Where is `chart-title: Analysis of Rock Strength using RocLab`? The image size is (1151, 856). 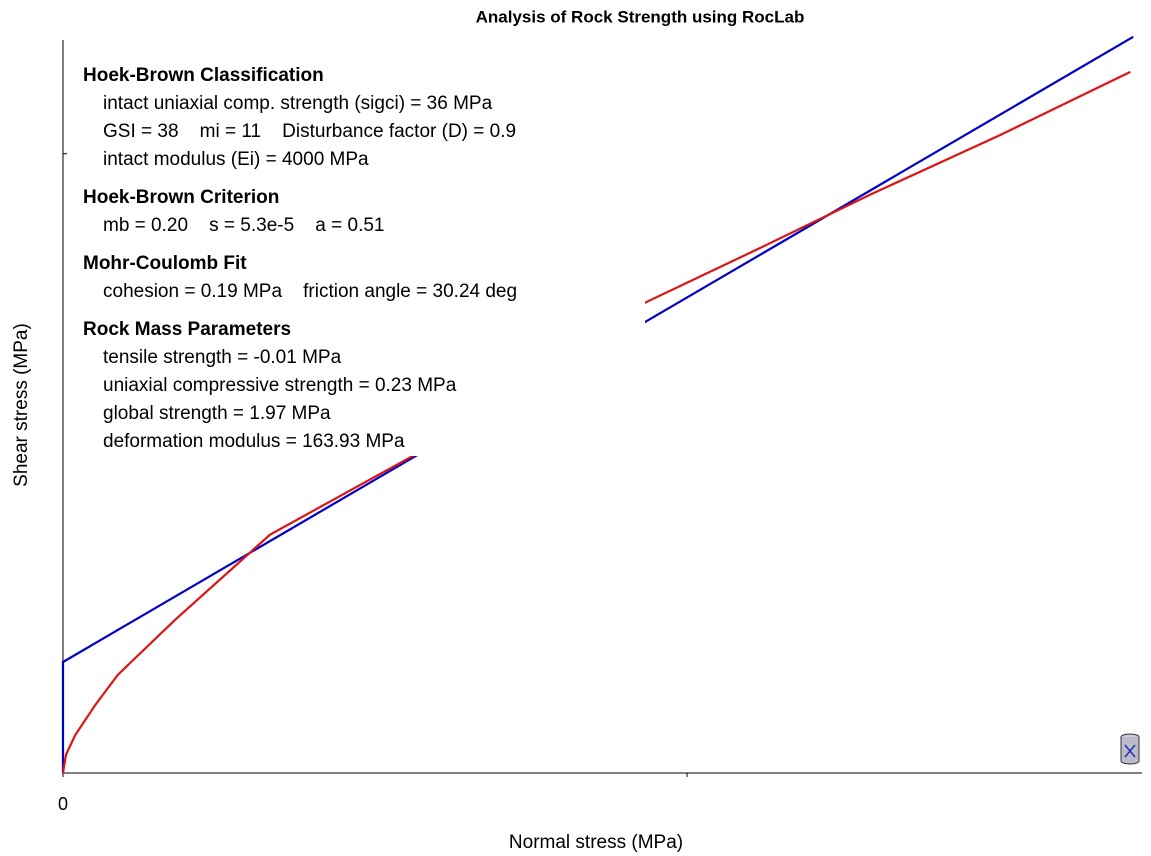 chart-title: Analysis of Rock Strength using RocLab is located at coordinates (640, 16).